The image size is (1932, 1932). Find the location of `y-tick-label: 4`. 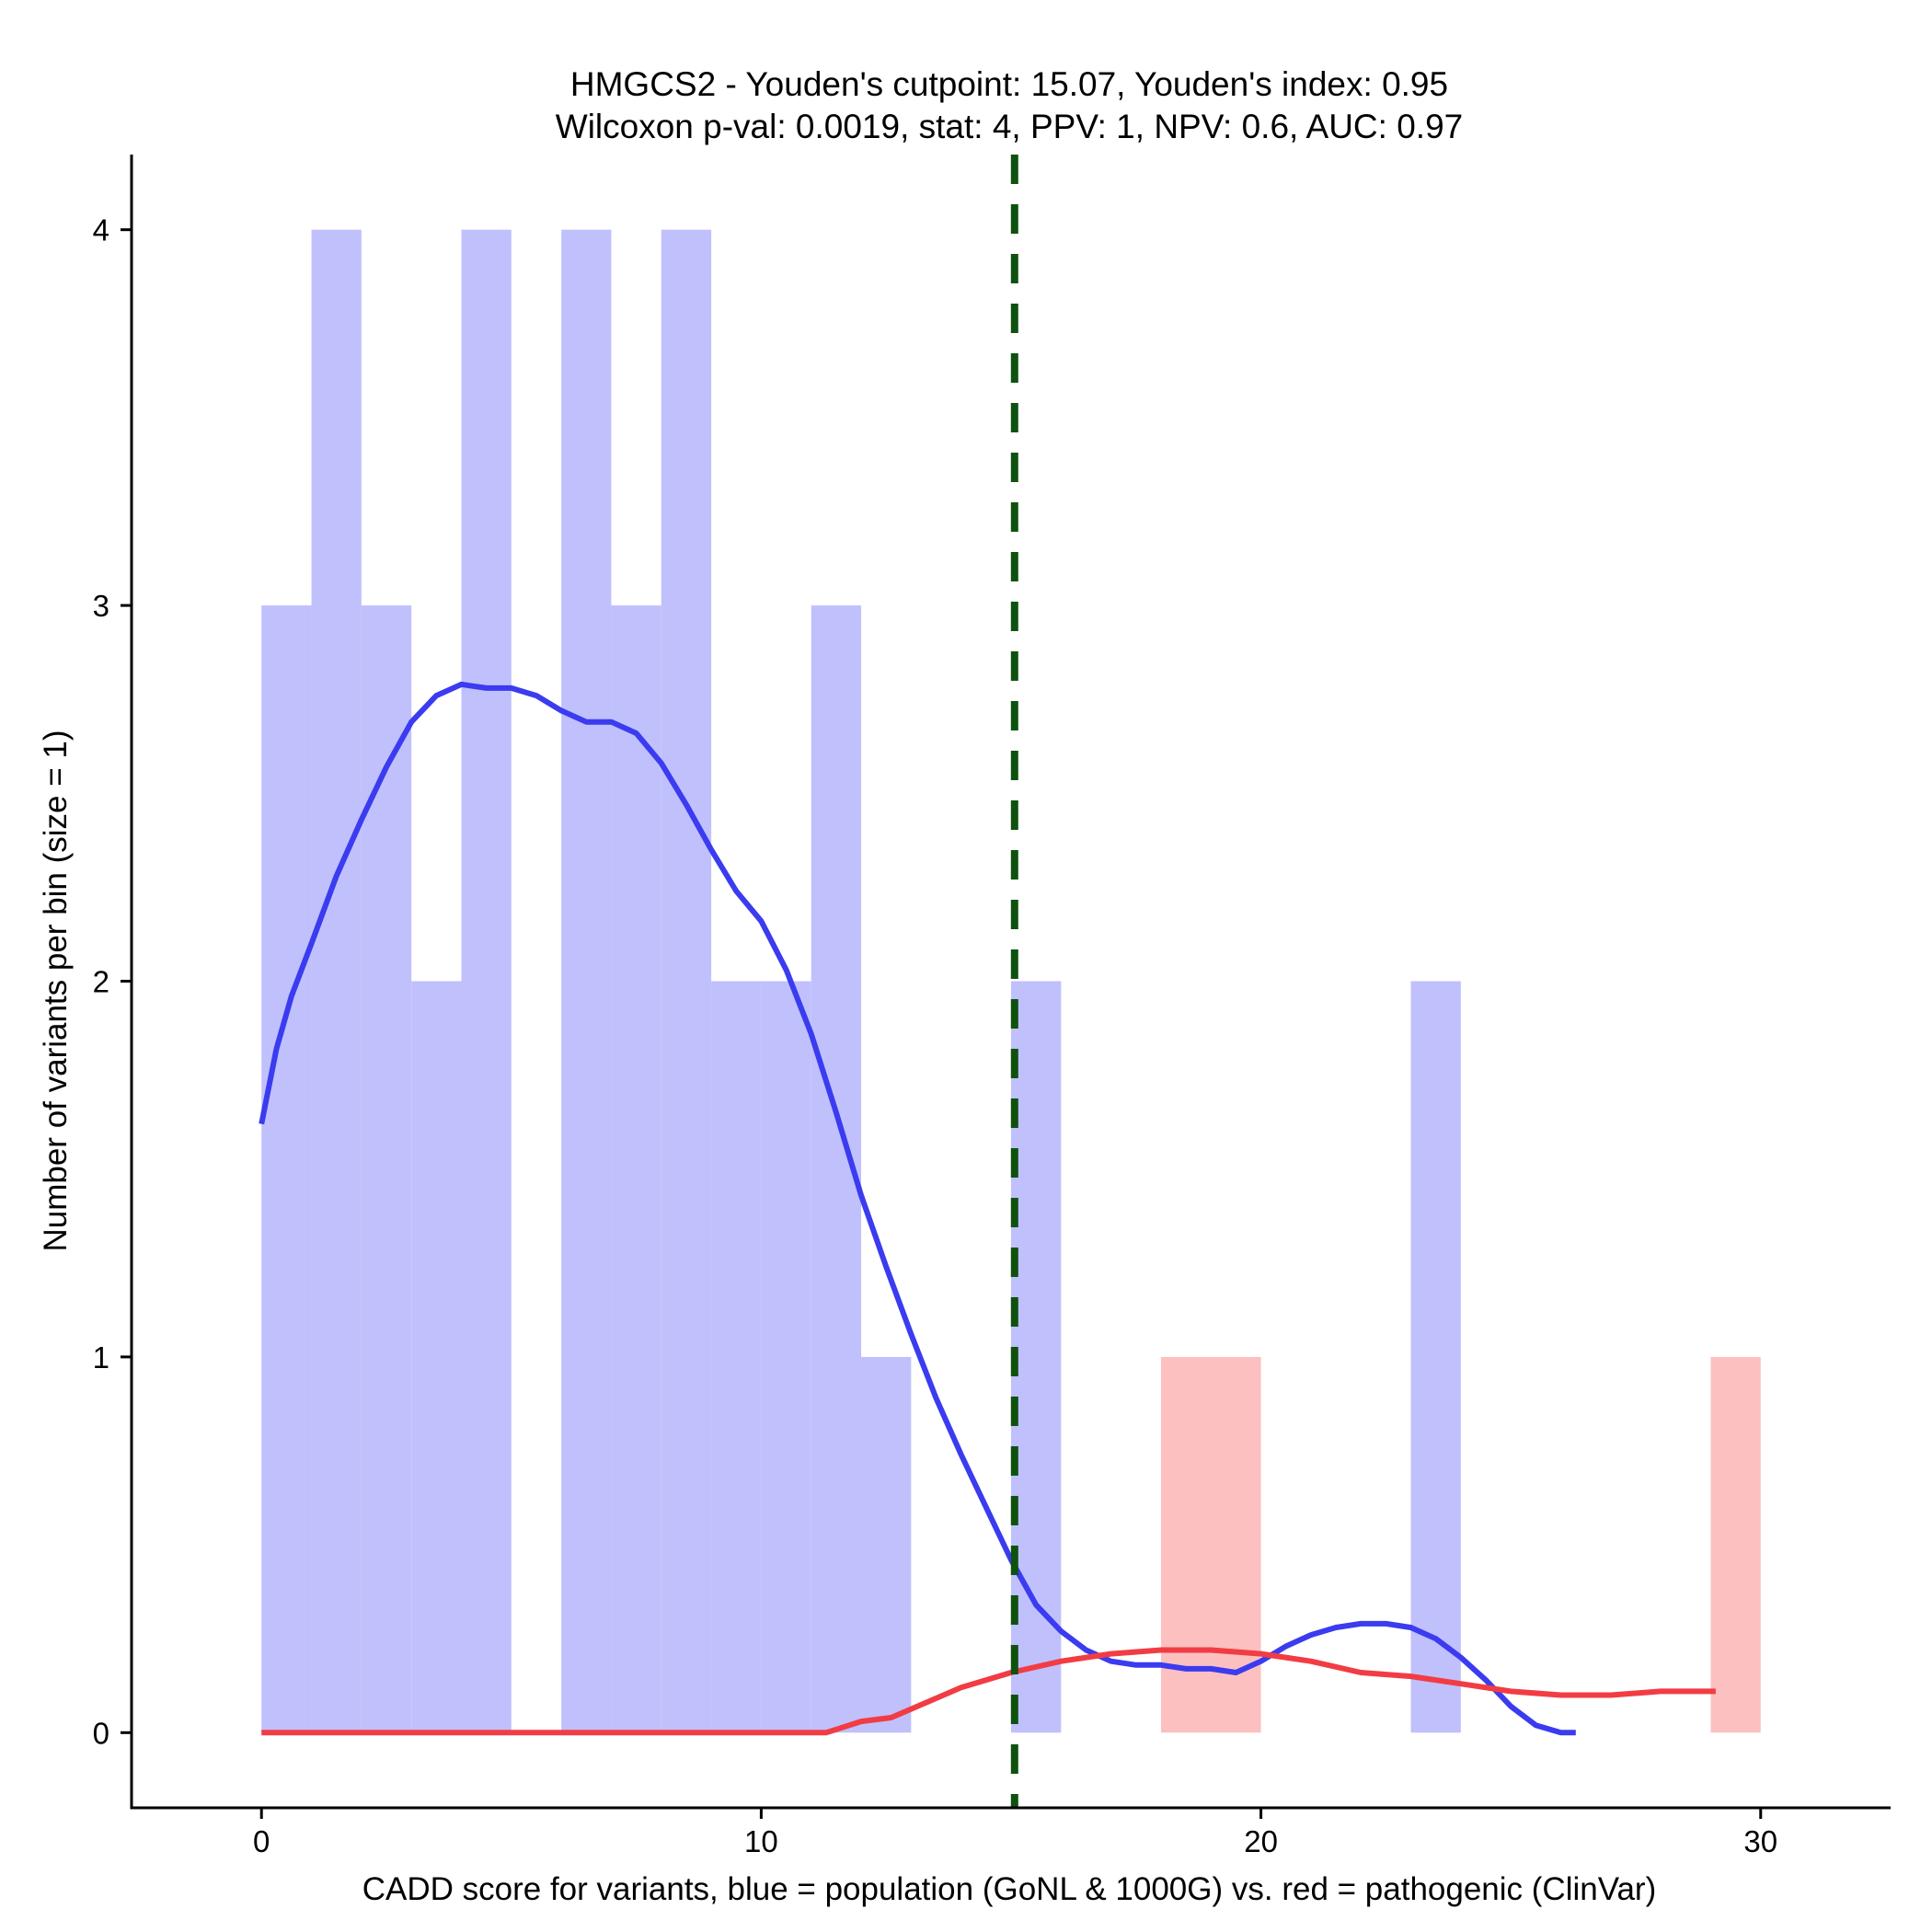

y-tick-label: 4 is located at coordinates (101, 230).